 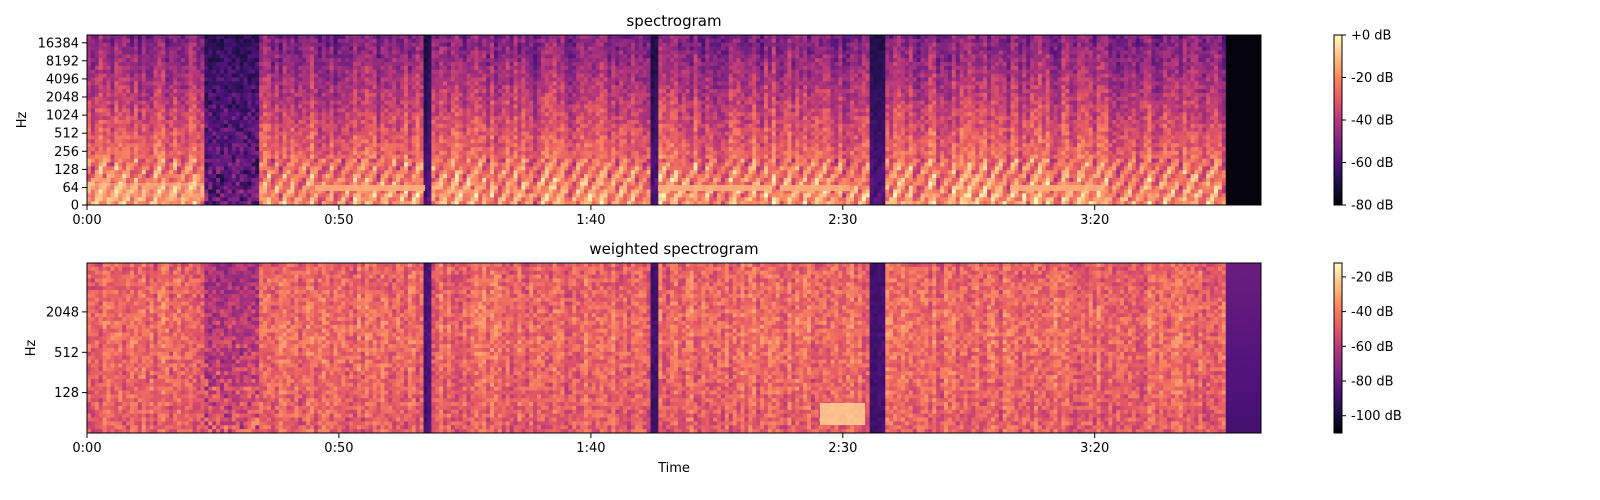 What do you see at coordinates (673, 21) in the screenshot?
I see `spectrogram-title: spectrogram` at bounding box center [673, 21].